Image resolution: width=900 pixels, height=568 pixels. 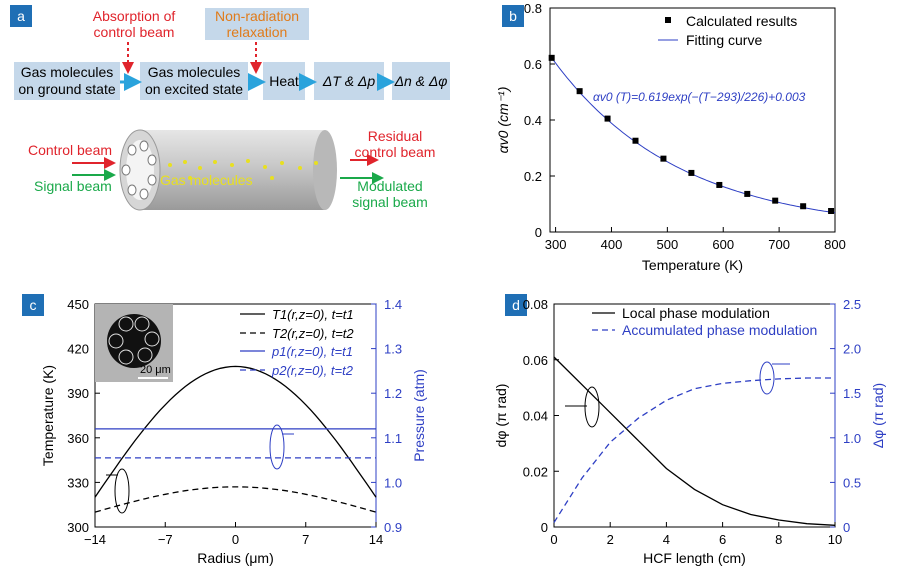 I want to click on fiber-body, so click(x=232, y=170).